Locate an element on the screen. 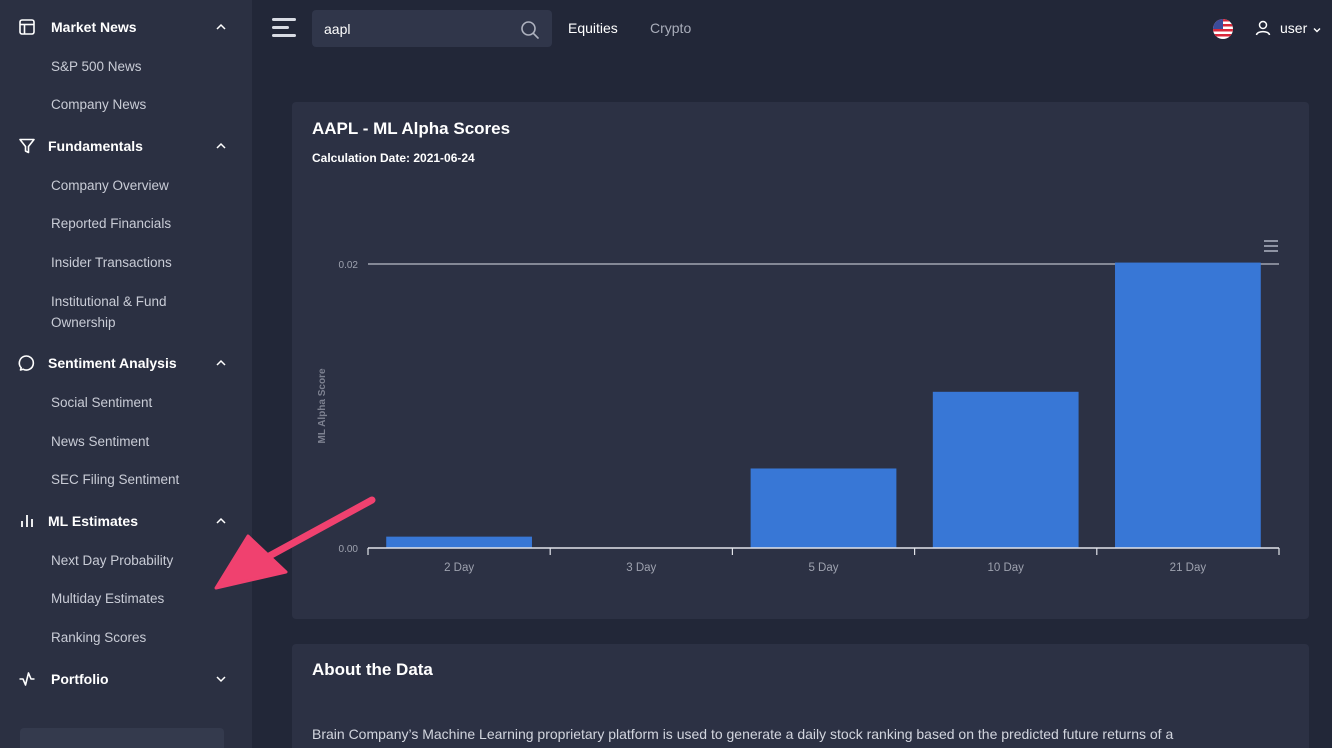 This screenshot has height=748, width=1332. nav-equities: Equities is located at coordinates (593, 28).